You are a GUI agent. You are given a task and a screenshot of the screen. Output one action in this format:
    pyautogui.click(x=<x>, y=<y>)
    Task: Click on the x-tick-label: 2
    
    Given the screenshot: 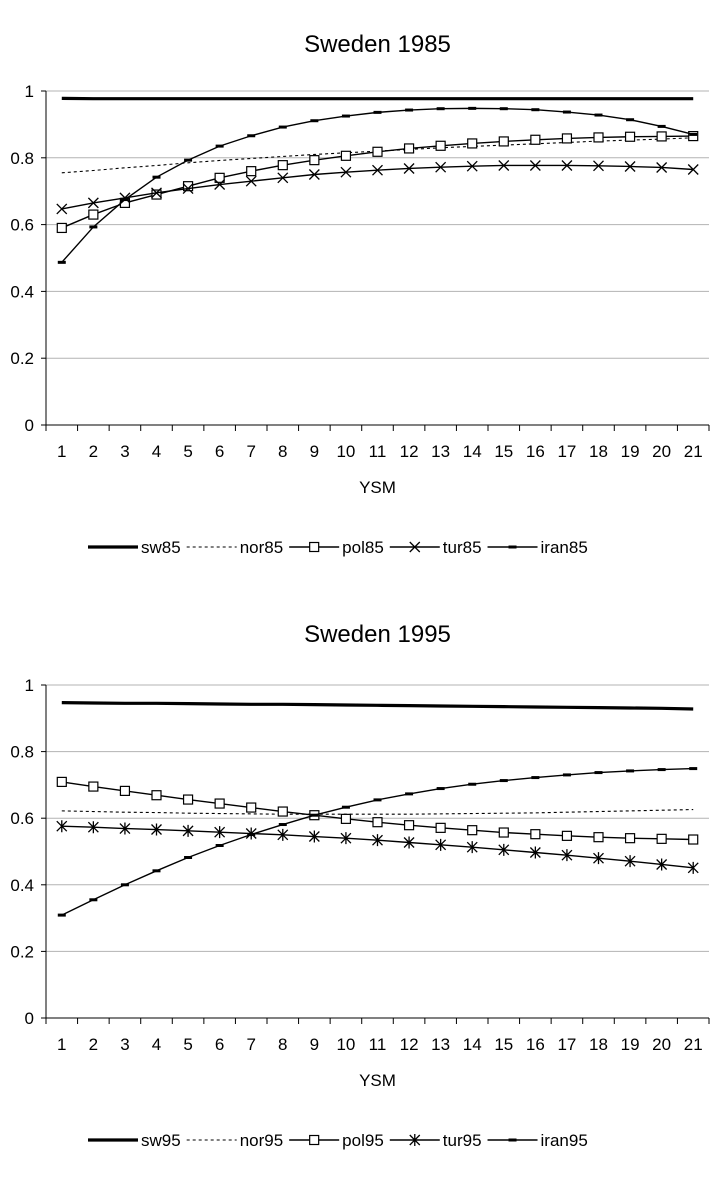 What is the action you would take?
    pyautogui.click(x=93, y=451)
    